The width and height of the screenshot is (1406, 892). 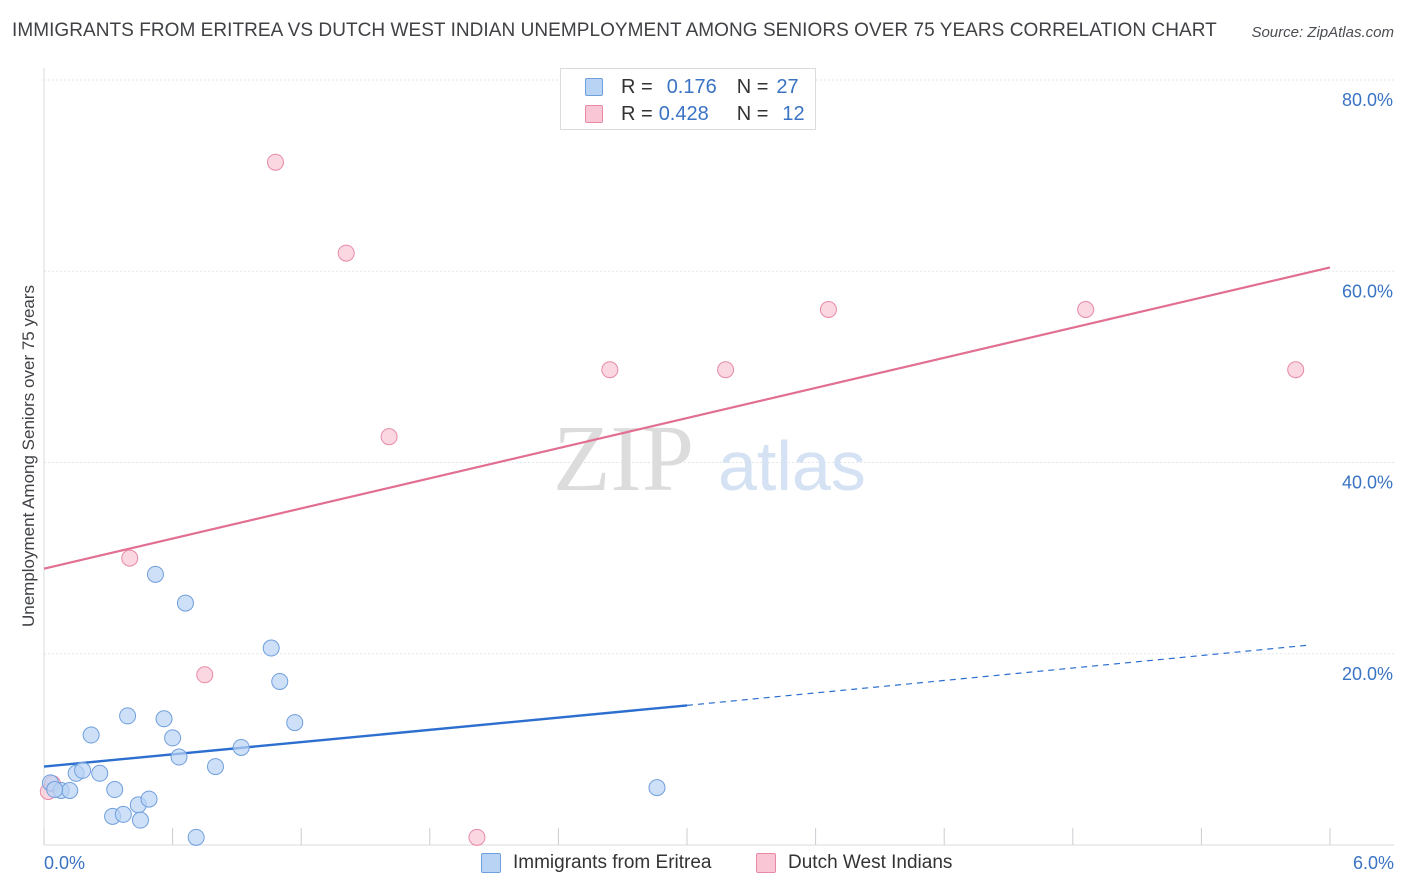 I want to click on legend-r-value: 0.428, so click(x=683, y=113).